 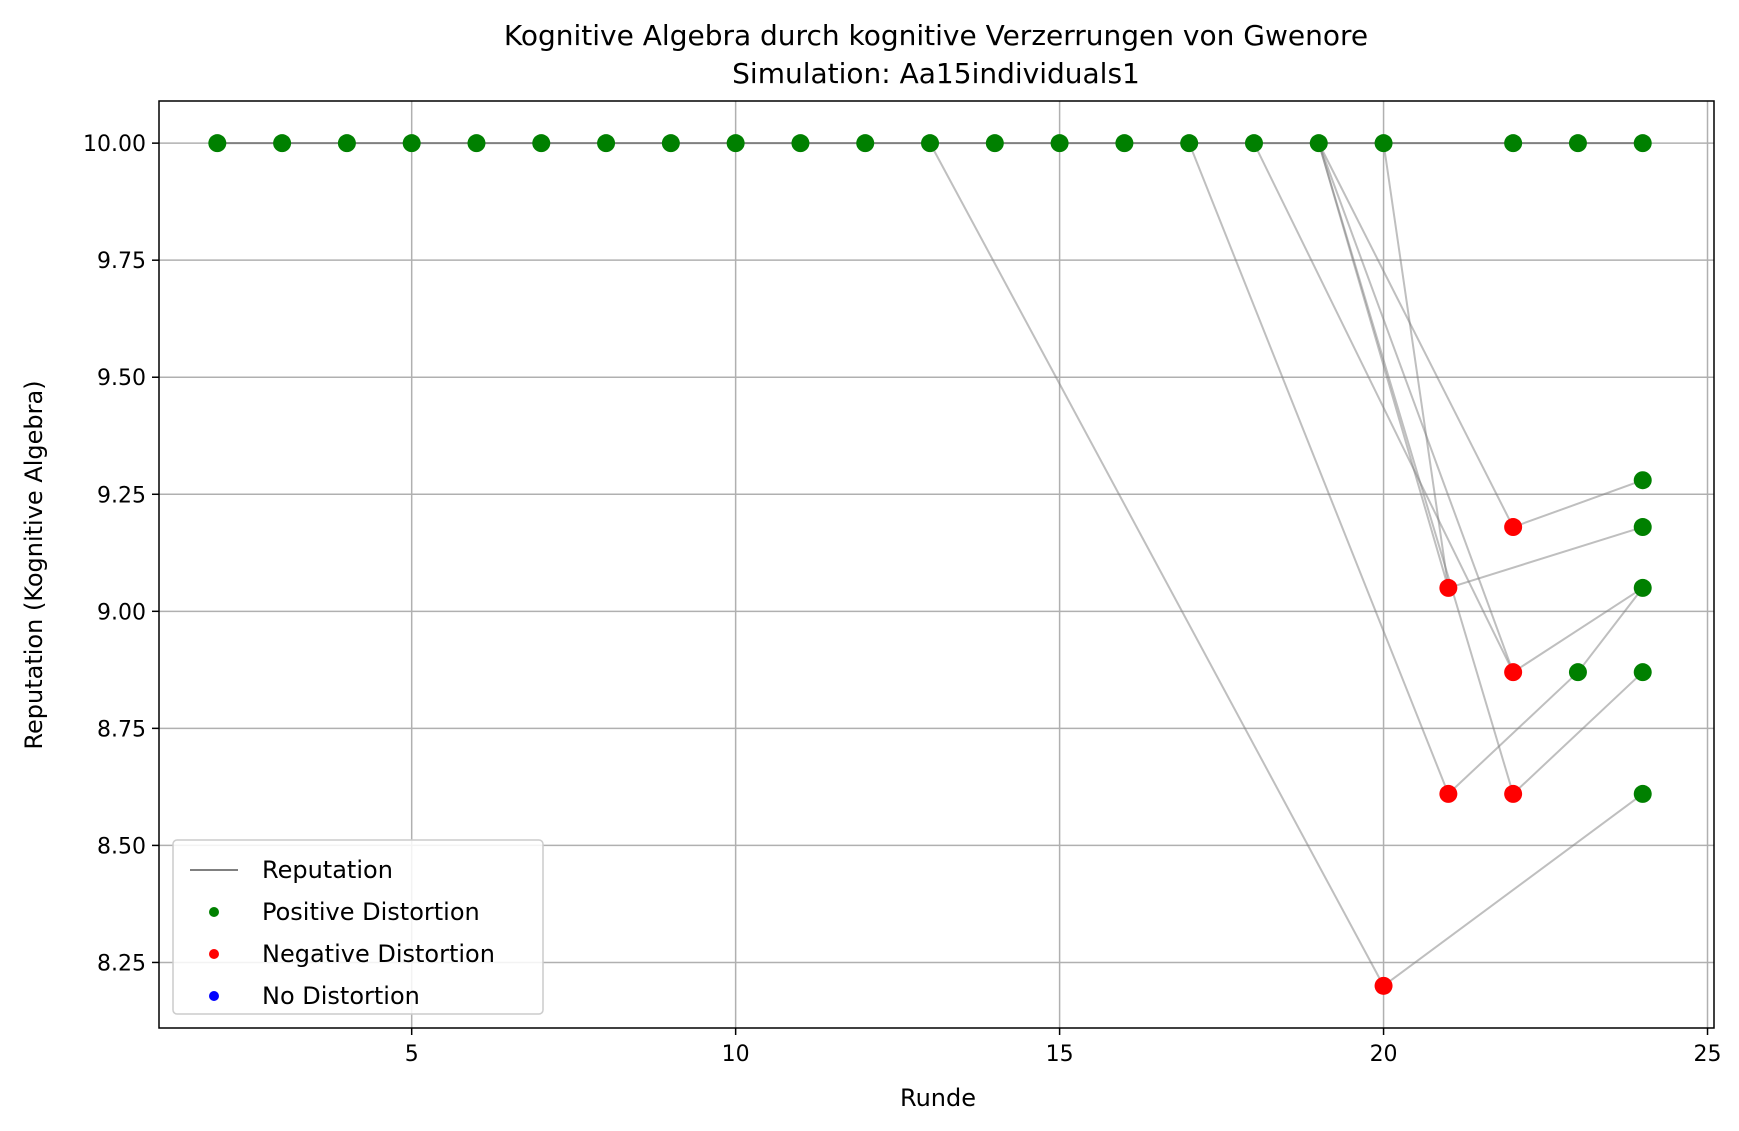 What do you see at coordinates (936, 73) in the screenshot?
I see `chart-subtitle: Simulation: Aa15individuals1` at bounding box center [936, 73].